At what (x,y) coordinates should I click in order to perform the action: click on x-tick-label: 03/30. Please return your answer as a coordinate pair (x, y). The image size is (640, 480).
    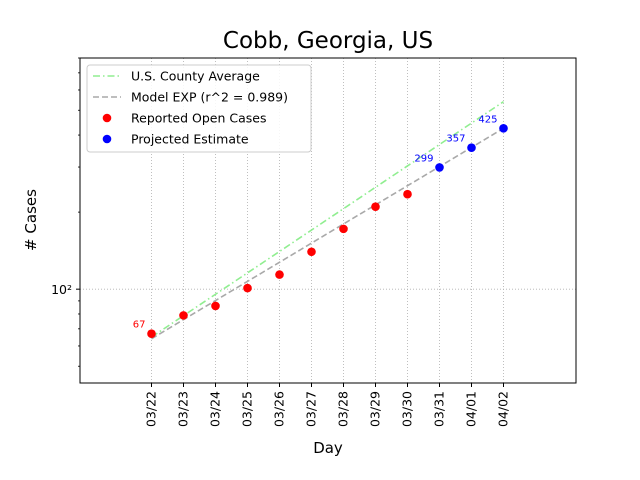
    Looking at the image, I should click on (407, 409).